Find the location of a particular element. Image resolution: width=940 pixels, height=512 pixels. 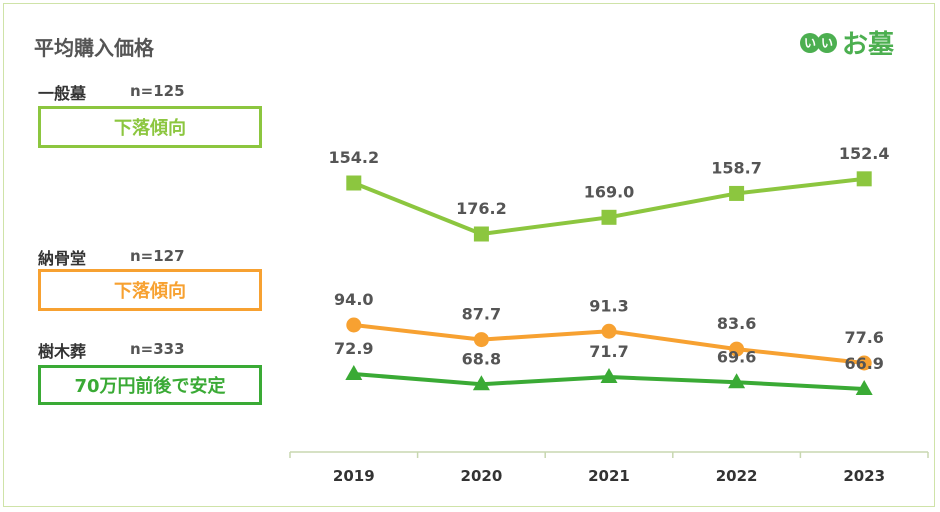

data-label: 91.3 is located at coordinates (608, 305).